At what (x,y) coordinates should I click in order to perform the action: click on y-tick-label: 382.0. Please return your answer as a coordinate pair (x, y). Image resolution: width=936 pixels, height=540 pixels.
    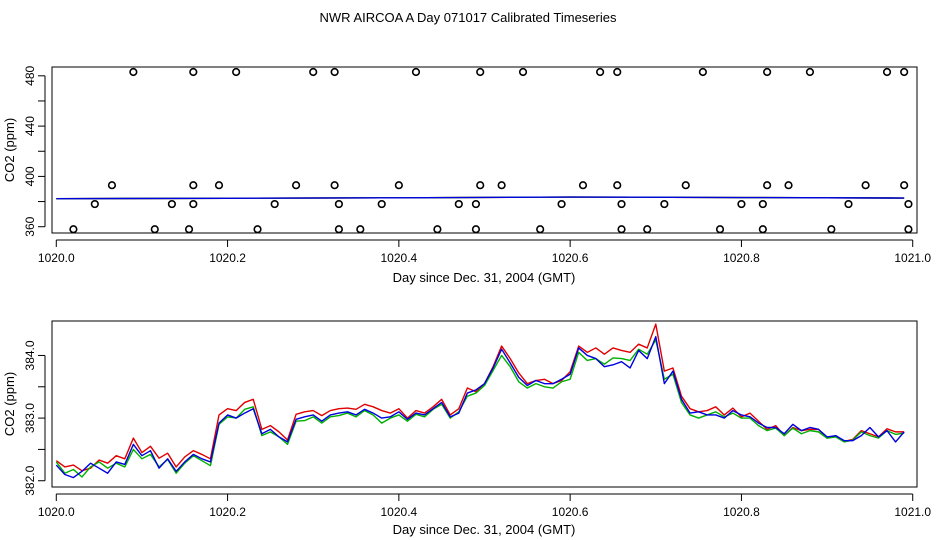
    Looking at the image, I should click on (30, 480).